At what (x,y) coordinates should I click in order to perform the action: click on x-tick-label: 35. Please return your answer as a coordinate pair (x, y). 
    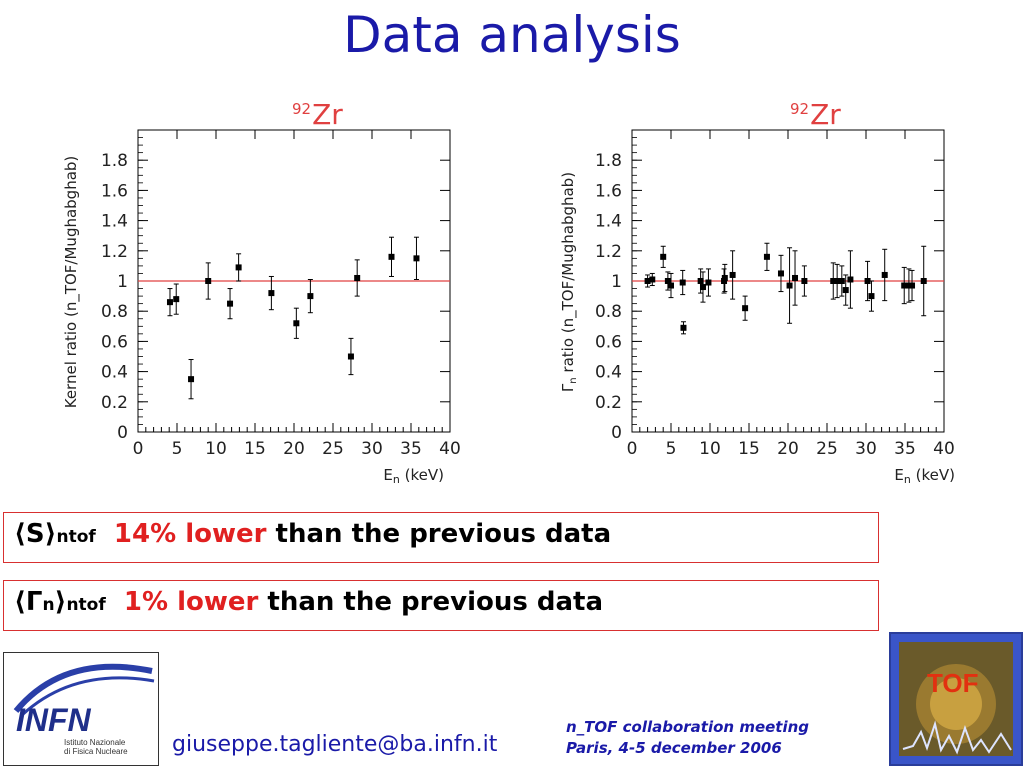
    Looking at the image, I should click on (411, 449).